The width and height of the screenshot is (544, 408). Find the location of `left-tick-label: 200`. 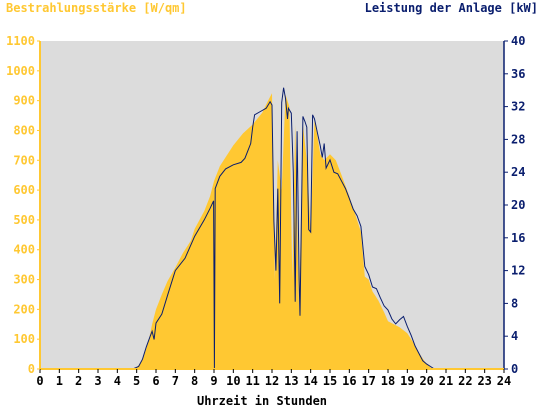

left-tick-label: 200 is located at coordinates (24, 309).